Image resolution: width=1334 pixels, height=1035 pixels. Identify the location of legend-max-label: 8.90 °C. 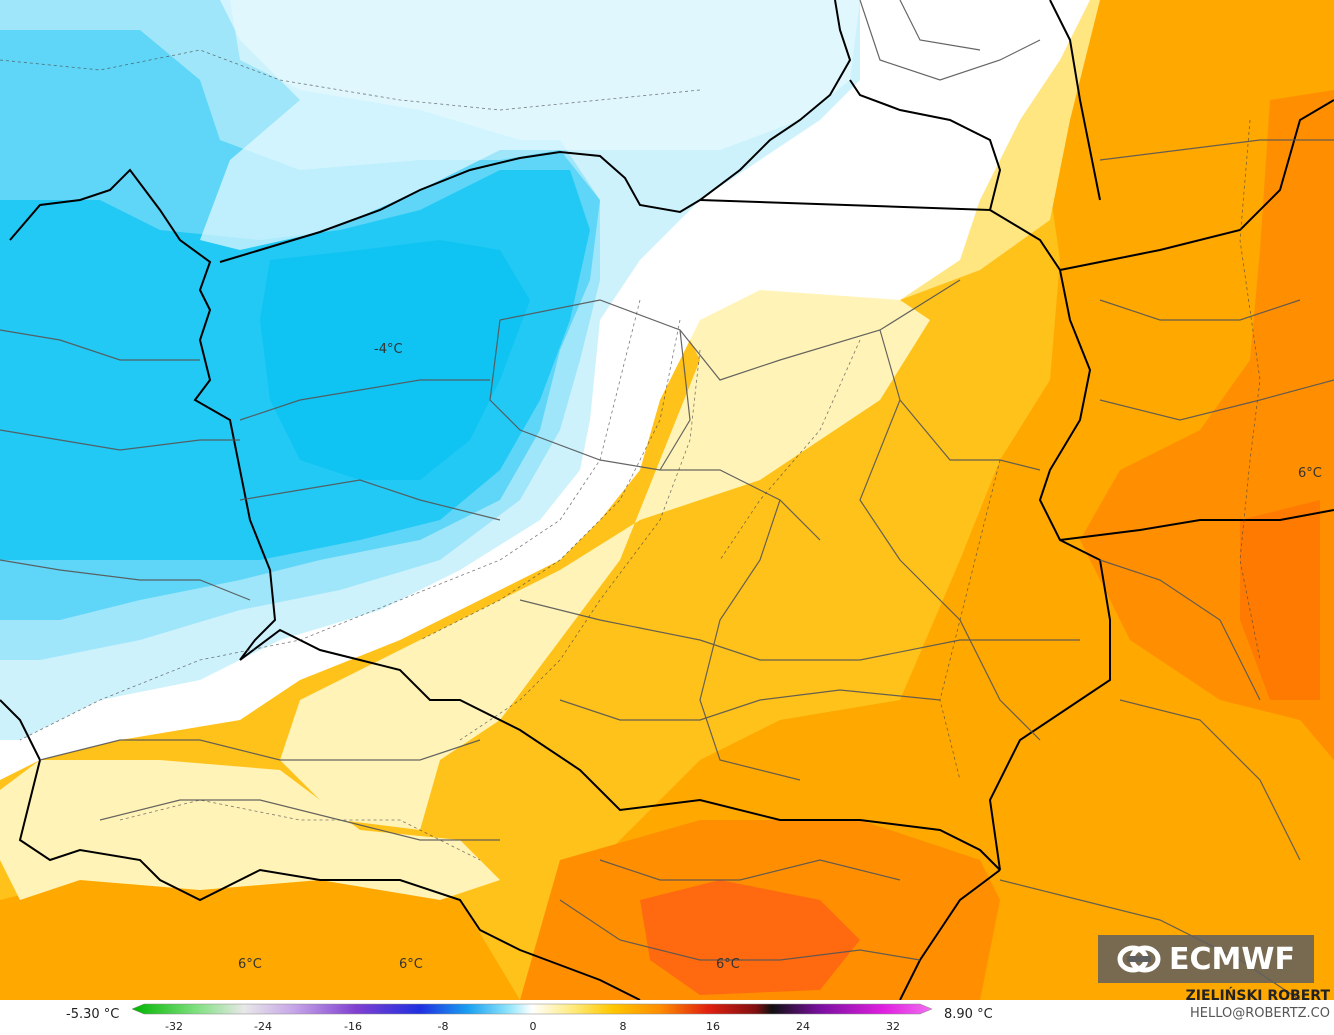
(968, 1014).